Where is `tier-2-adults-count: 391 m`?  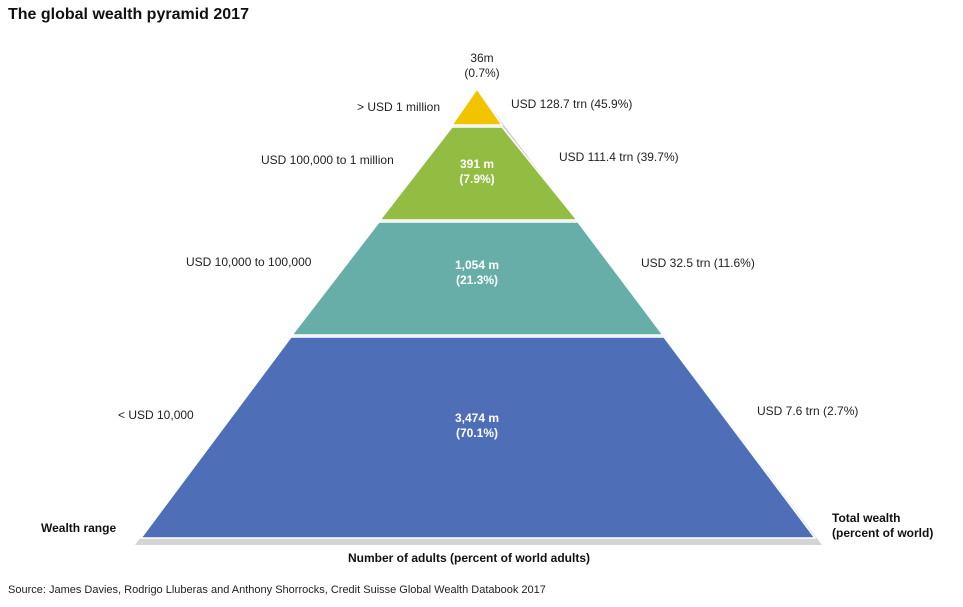
tier-2-adults-count: 391 m is located at coordinates (477, 164).